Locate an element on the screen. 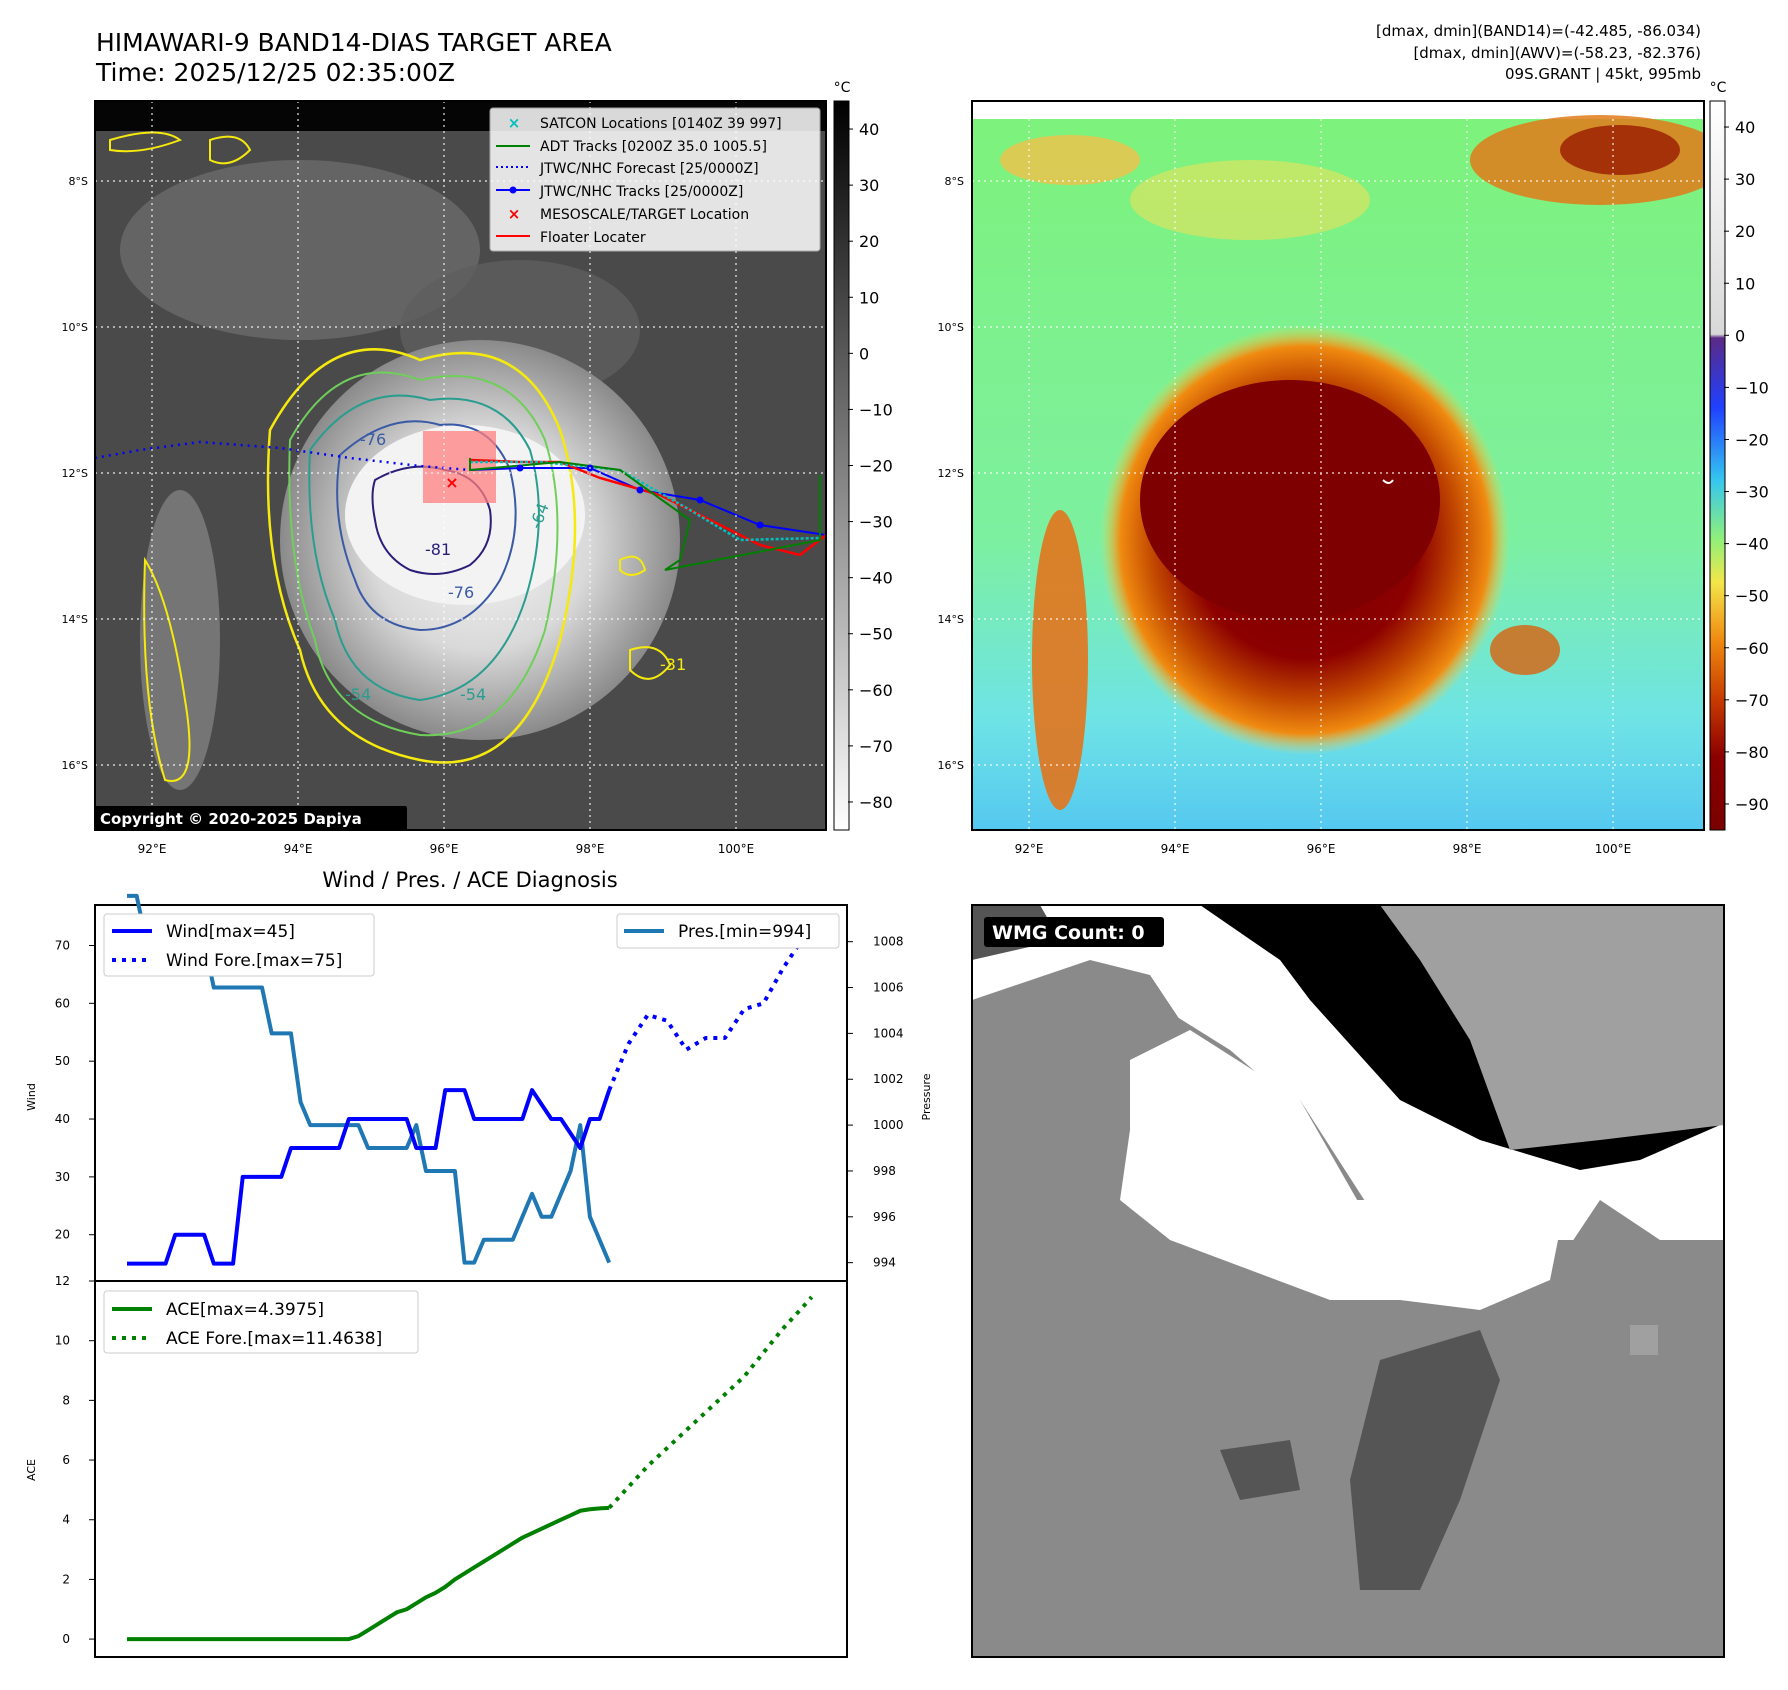 The width and height of the screenshot is (1788, 1690). wind-axis-label: Wind is located at coordinates (31, 1097).